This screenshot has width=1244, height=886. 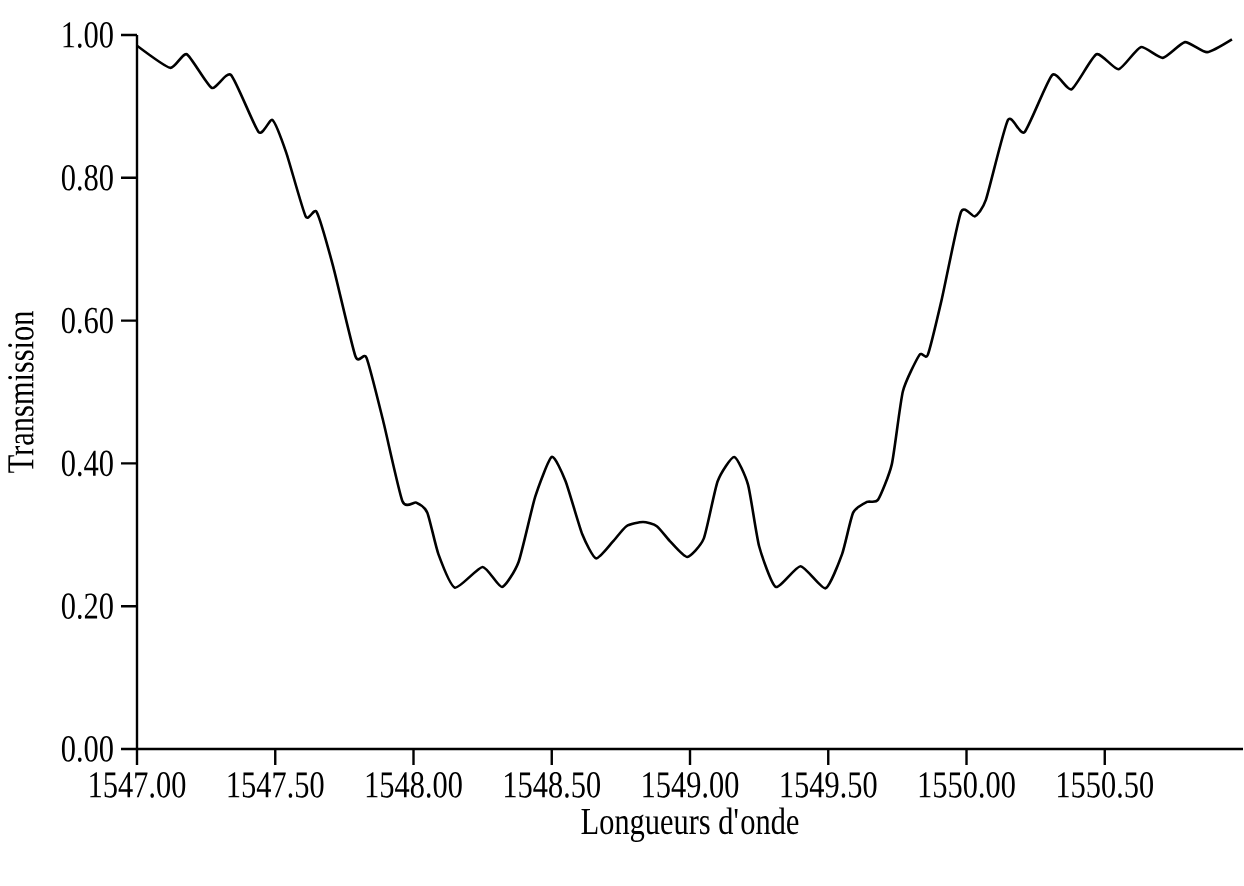 What do you see at coordinates (276, 785) in the screenshot?
I see `x-tick-label: 1547.50` at bounding box center [276, 785].